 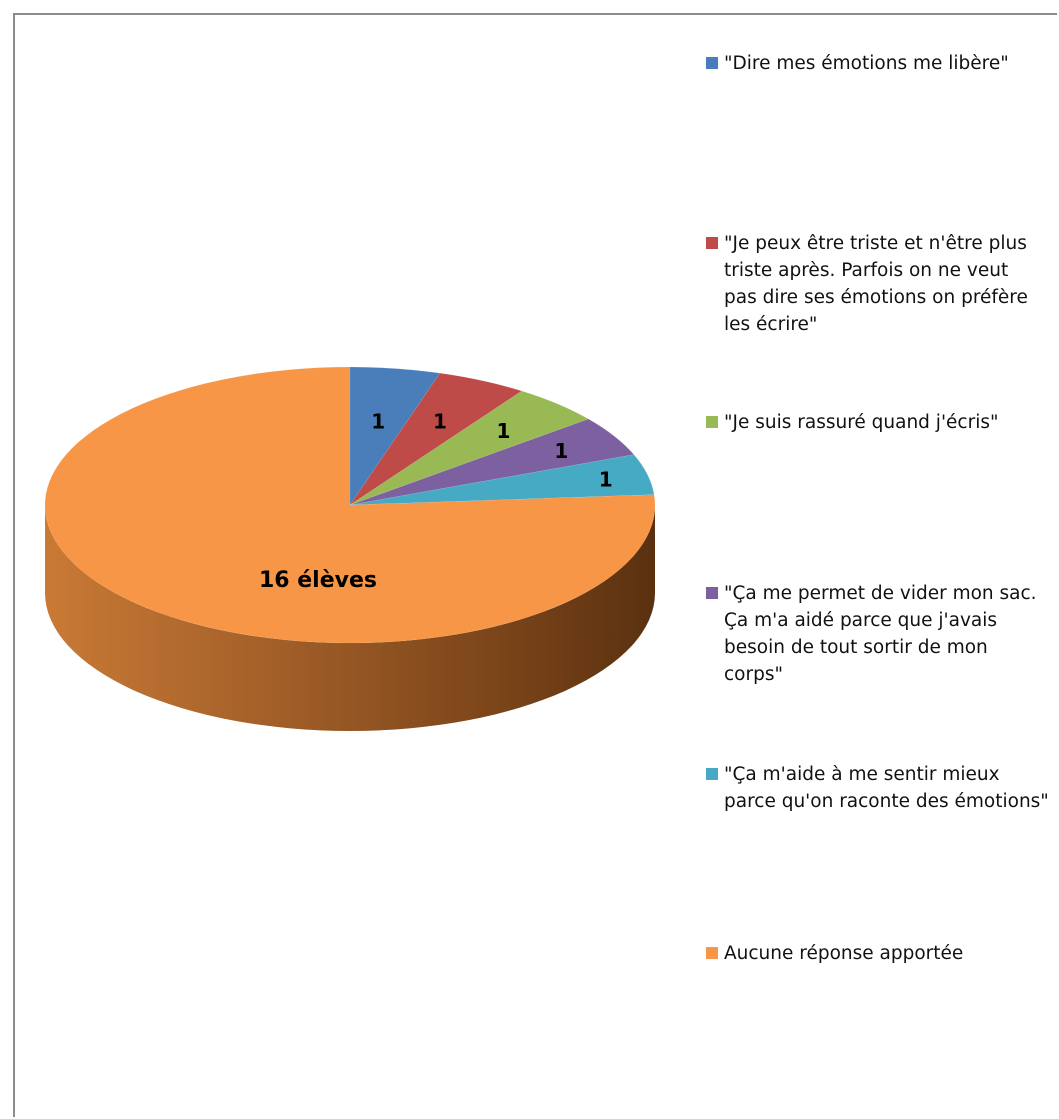 I want to click on legend-item-6: Aucune réponse apportée, so click(x=880, y=953).